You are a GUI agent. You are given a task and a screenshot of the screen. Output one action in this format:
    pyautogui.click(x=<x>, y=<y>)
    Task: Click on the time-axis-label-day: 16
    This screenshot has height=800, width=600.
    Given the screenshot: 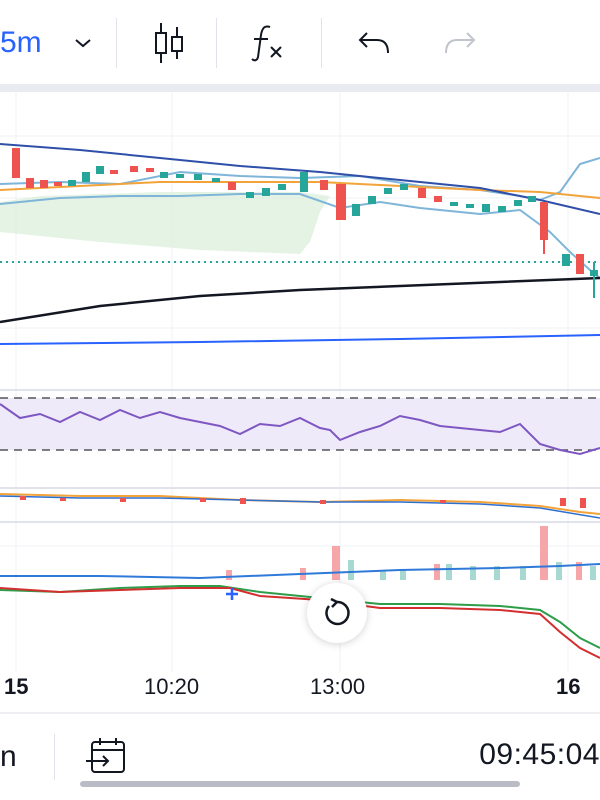 What is the action you would take?
    pyautogui.click(x=568, y=686)
    